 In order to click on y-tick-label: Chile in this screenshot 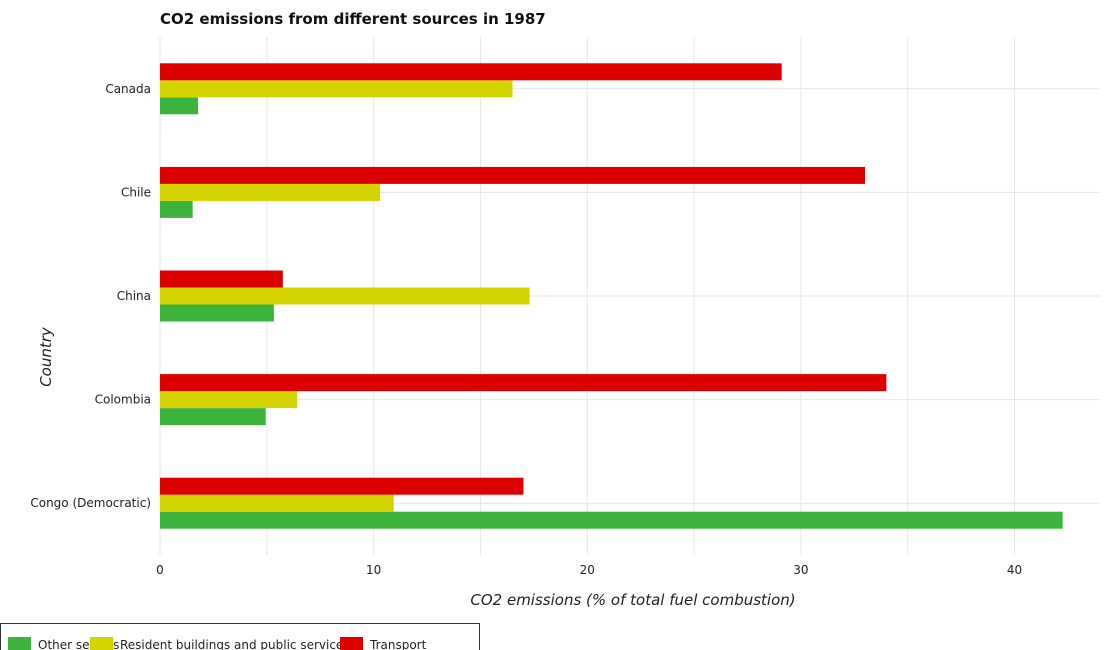, I will do `click(136, 192)`.